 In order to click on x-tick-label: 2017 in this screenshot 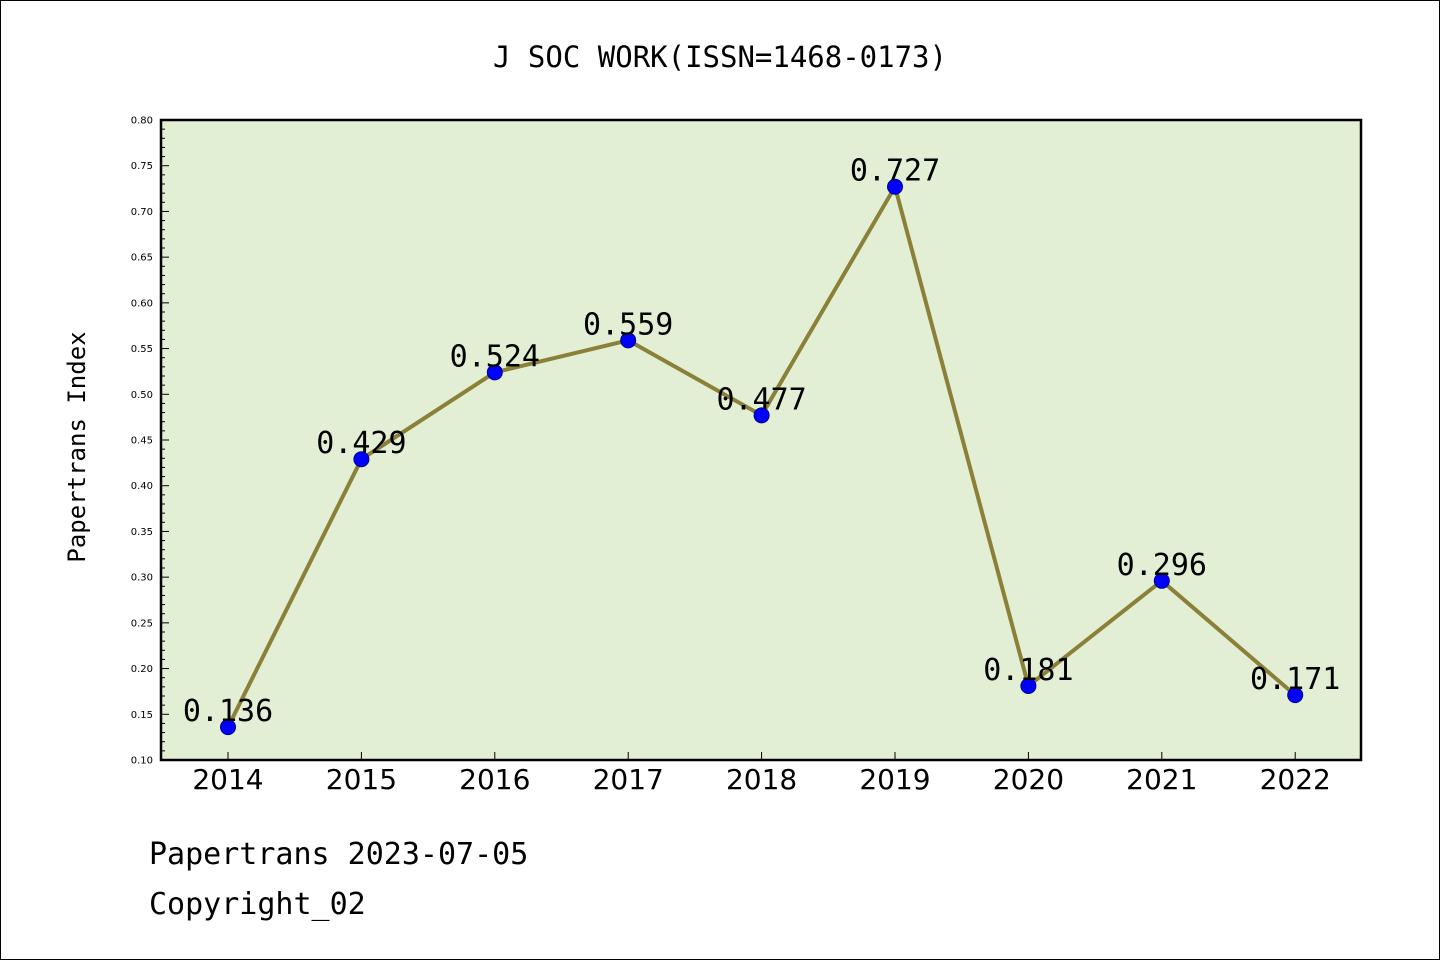, I will do `click(628, 779)`.